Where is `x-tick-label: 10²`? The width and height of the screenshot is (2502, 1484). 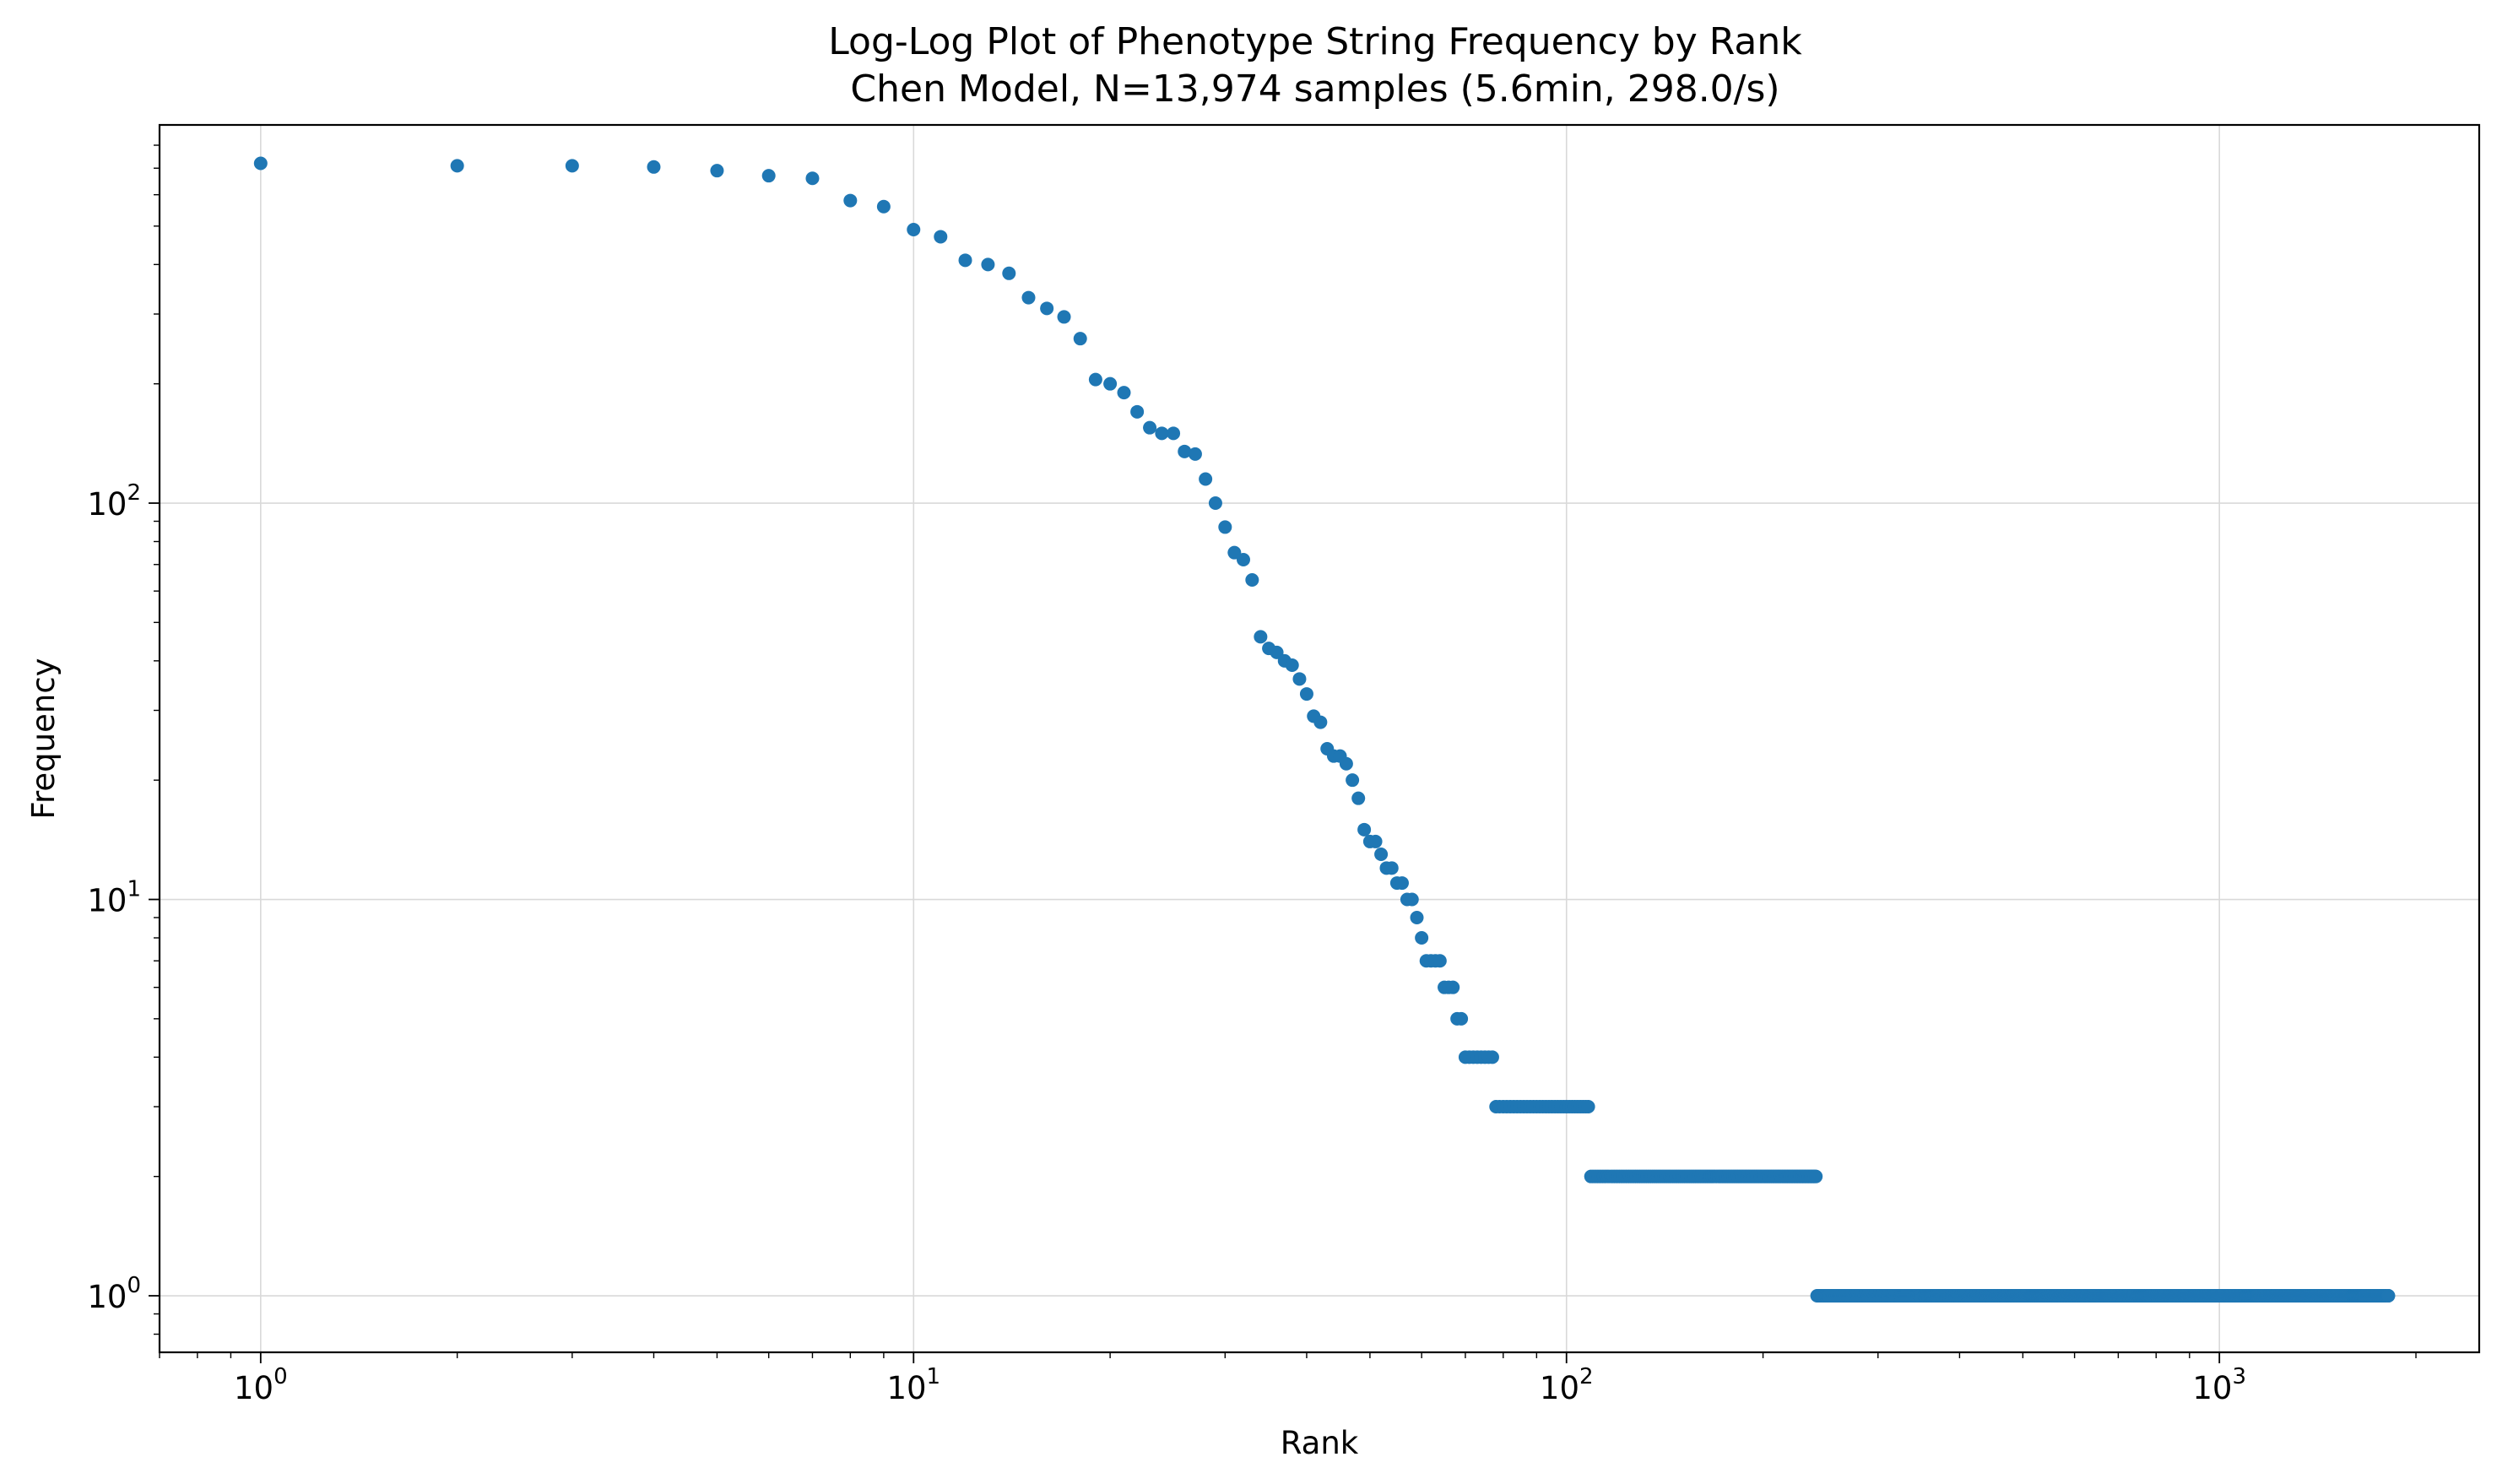
x-tick-label: 10² is located at coordinates (1567, 1385).